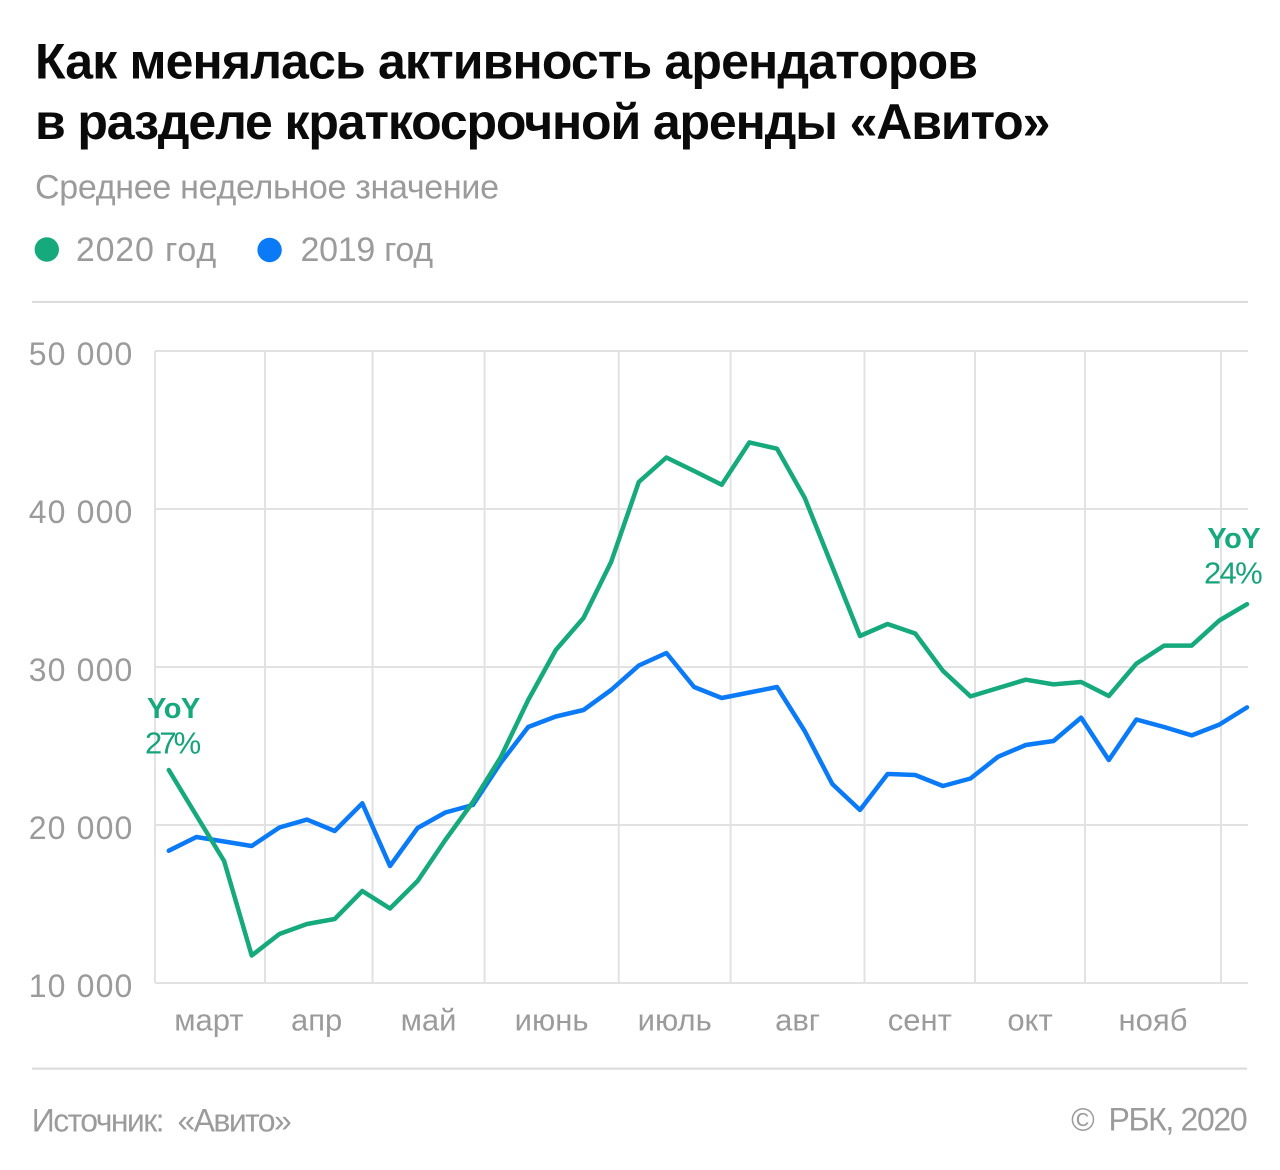 The width and height of the screenshot is (1280, 1170). I want to click on svg-text: март, so click(208, 1020).